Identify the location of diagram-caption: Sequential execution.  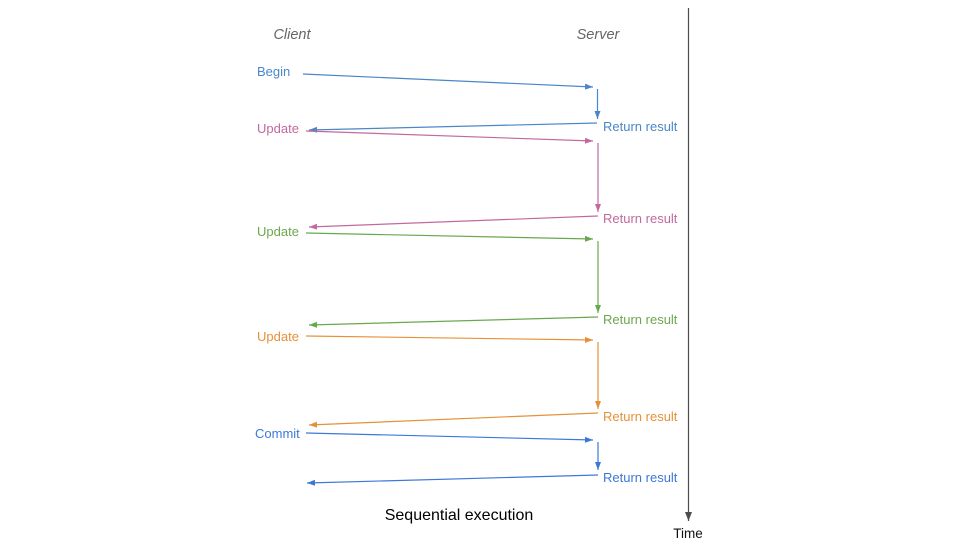
(459, 515).